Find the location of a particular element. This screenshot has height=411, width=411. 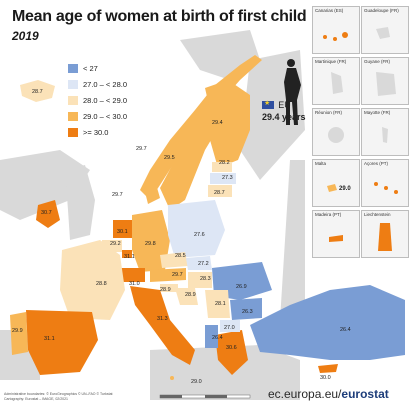

legend-label: < 27 is located at coordinates (90, 68).